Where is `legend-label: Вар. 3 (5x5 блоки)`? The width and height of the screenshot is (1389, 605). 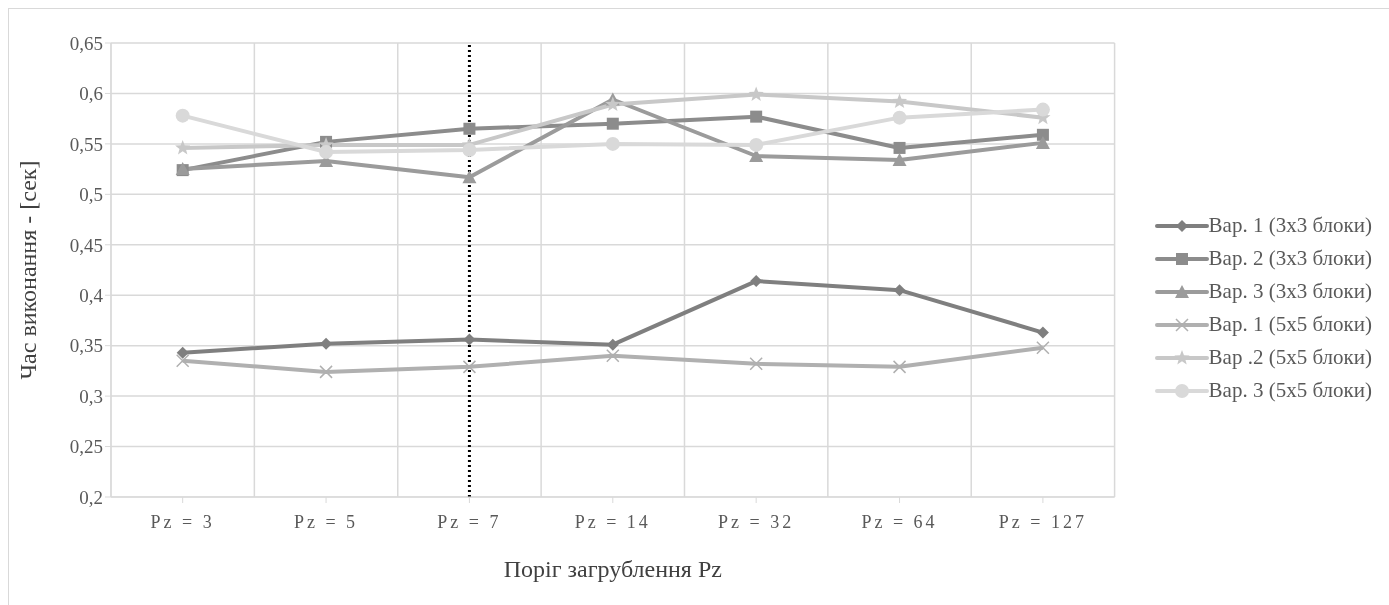
legend-label: Вар. 3 (5x5 блоки) is located at coordinates (1290, 390).